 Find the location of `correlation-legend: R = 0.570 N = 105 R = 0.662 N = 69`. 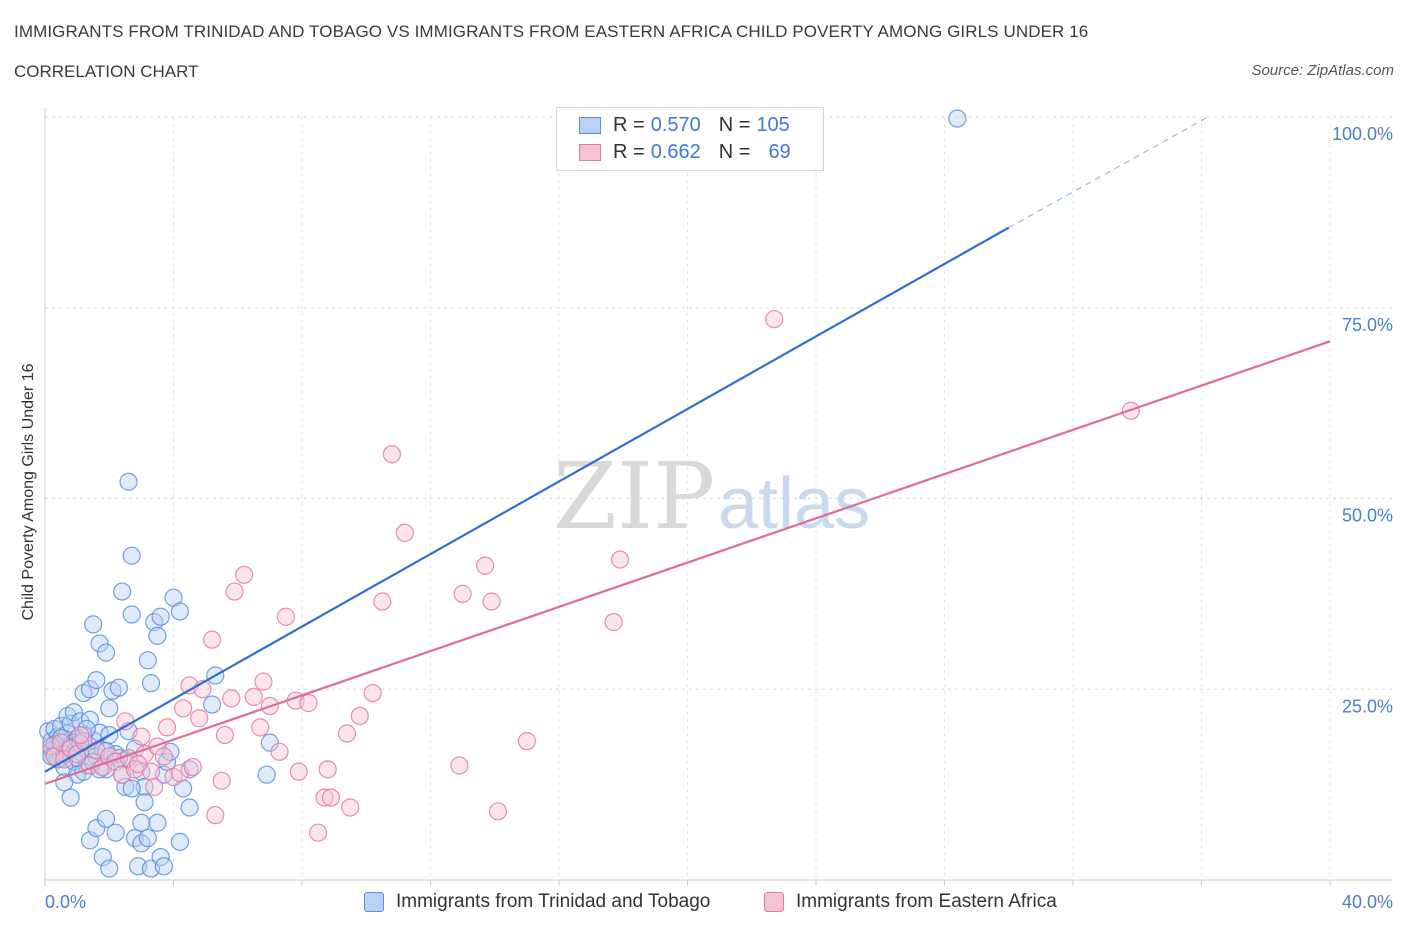

correlation-legend: R = 0.570 N = 105 R = 0.662 N = 69 is located at coordinates (690, 139).